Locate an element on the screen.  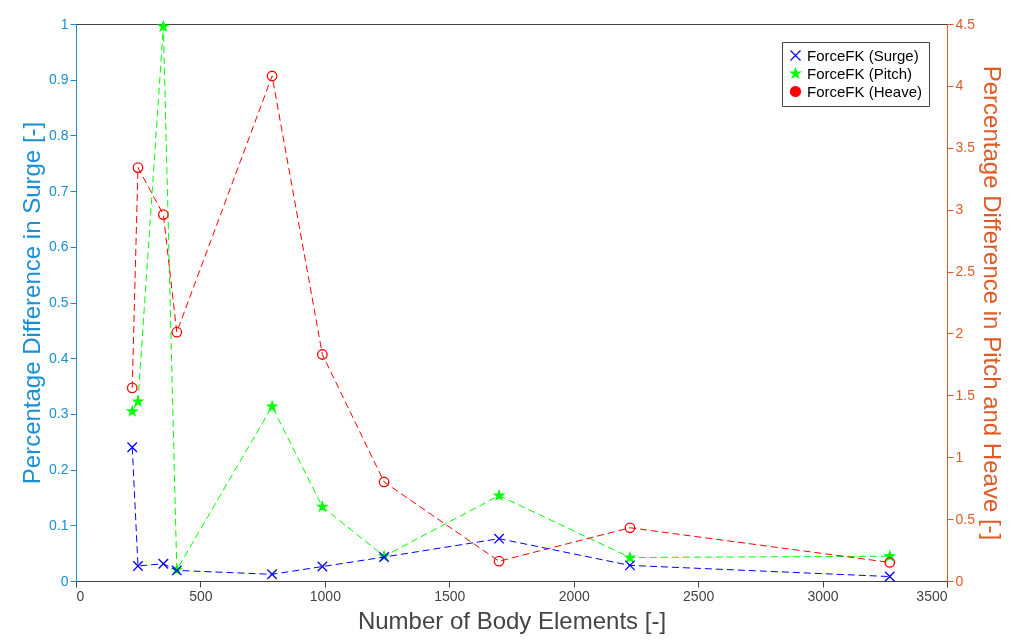
y2-tick-label: 2.5 is located at coordinates (965, 271).